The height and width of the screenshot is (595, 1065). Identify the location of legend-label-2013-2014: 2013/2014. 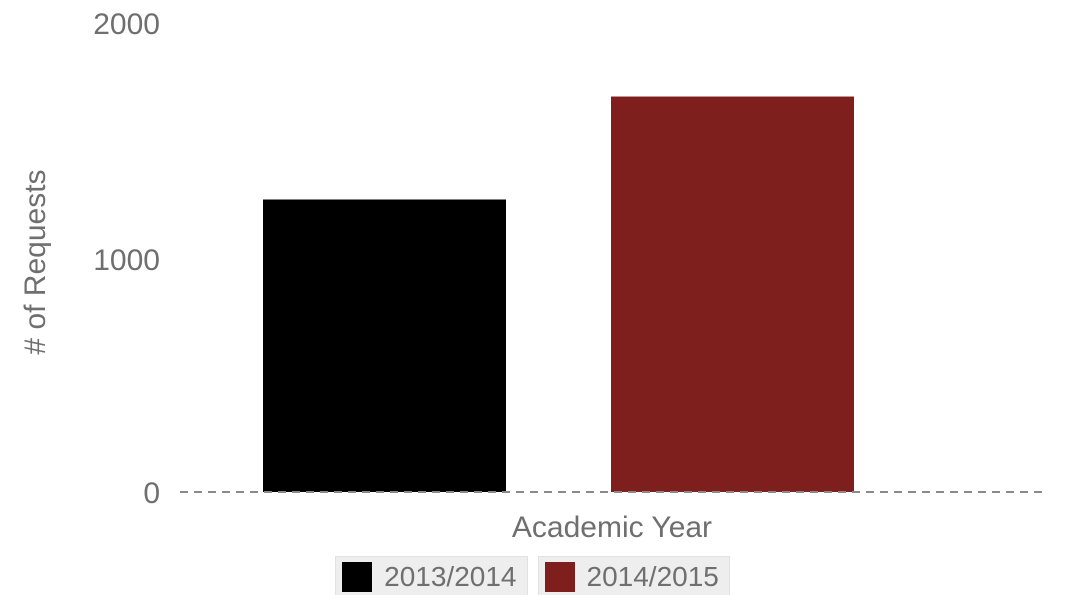
(450, 576).